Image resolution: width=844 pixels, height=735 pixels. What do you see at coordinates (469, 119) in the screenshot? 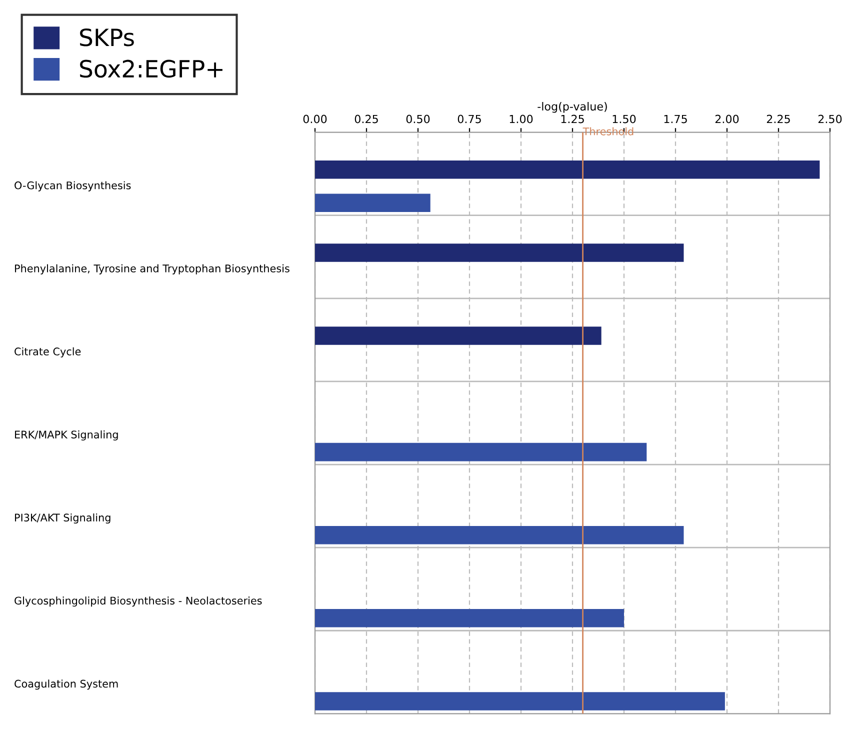
I see `x-tick-label: 0.75` at bounding box center [469, 119].